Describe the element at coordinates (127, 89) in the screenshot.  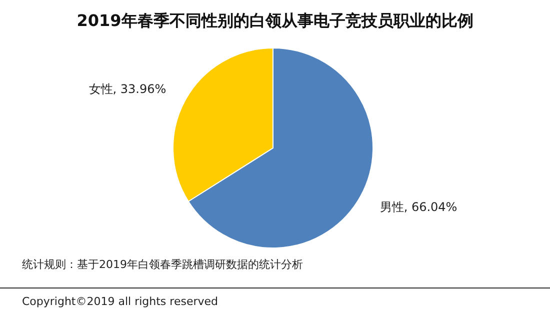
I see `slice-label: 女性, 33.96%` at that location.